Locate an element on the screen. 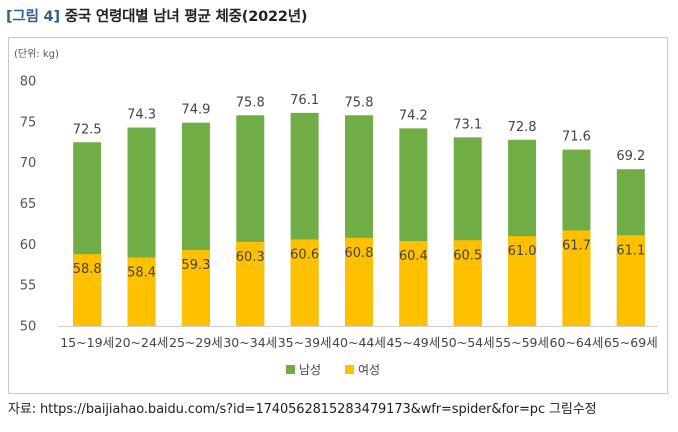 This screenshot has height=432, width=678. x-tick-label: 40~44세 is located at coordinates (359, 342).